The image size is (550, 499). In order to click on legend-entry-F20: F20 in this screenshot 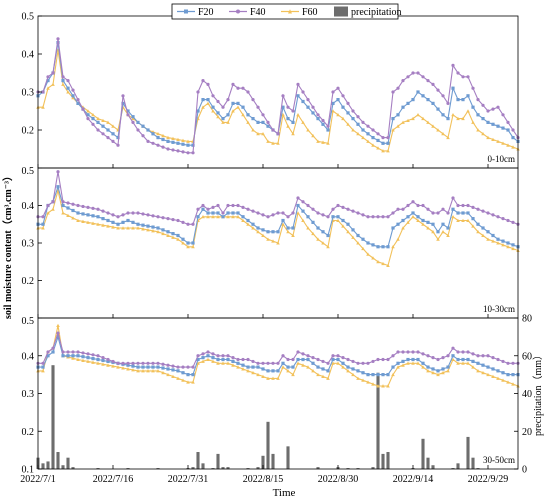, I will do `click(195, 12)`.